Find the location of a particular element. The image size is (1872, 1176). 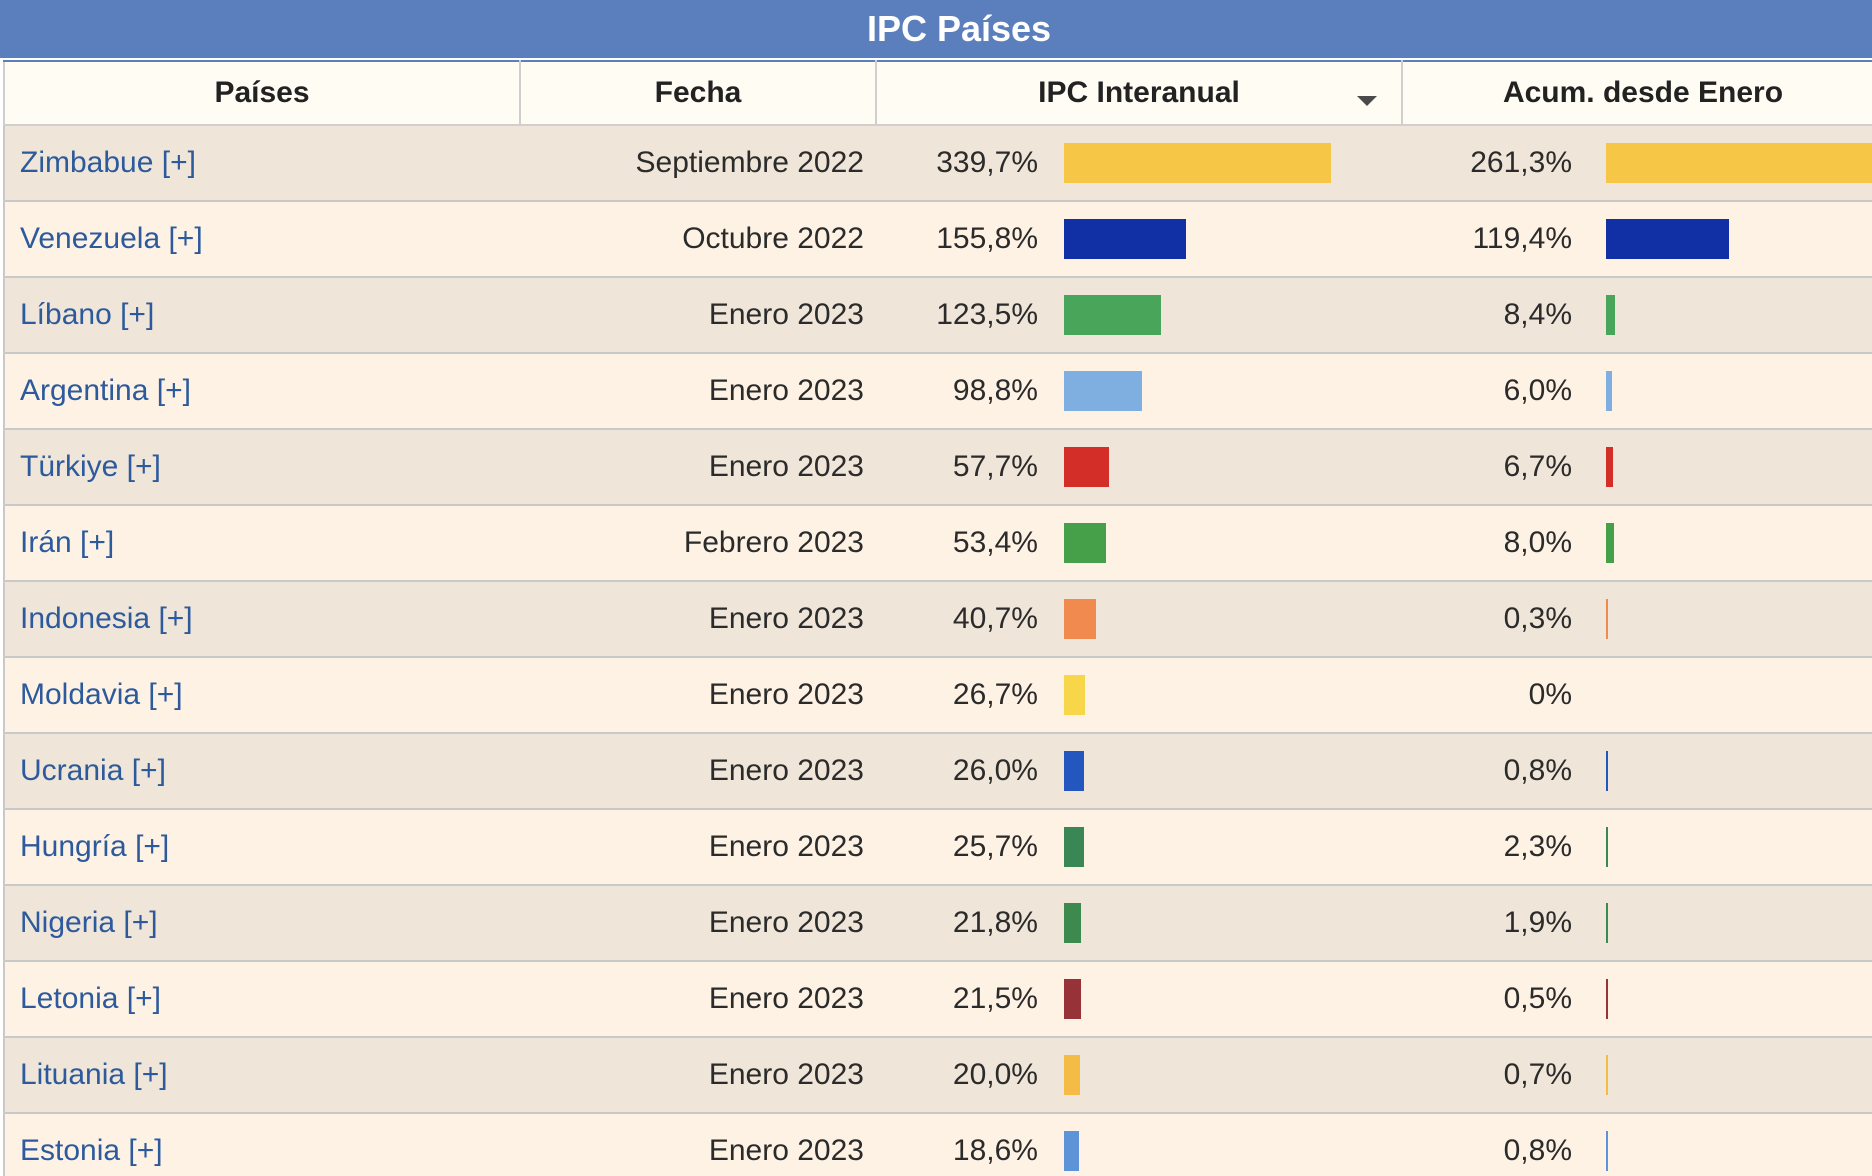

column-header-pais: Países is located at coordinates (262, 93).